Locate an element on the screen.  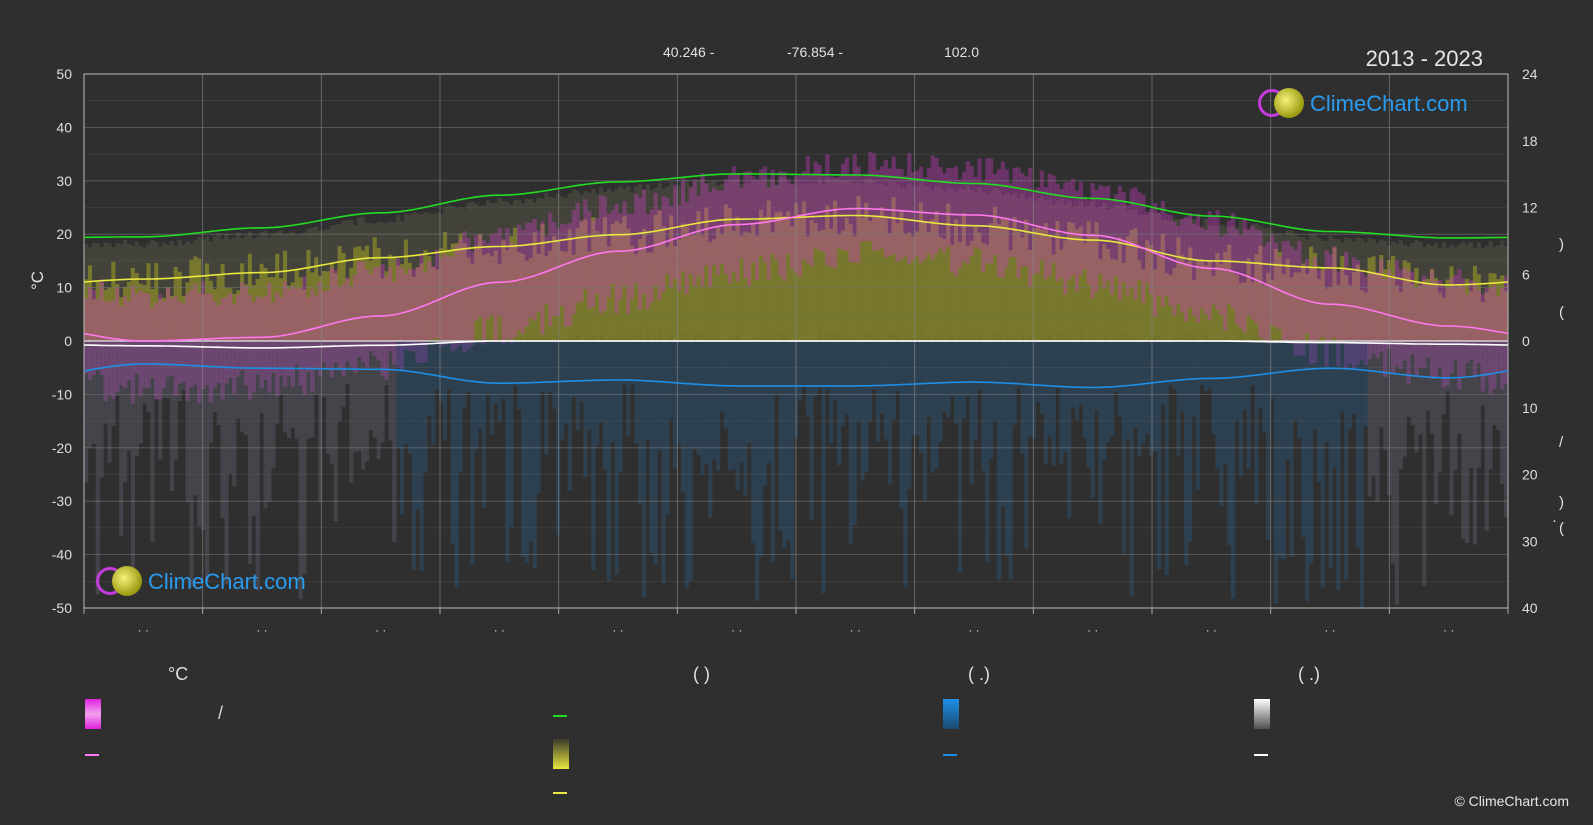
logo-top: ClimeChart.com is located at coordinates (1363, 104).